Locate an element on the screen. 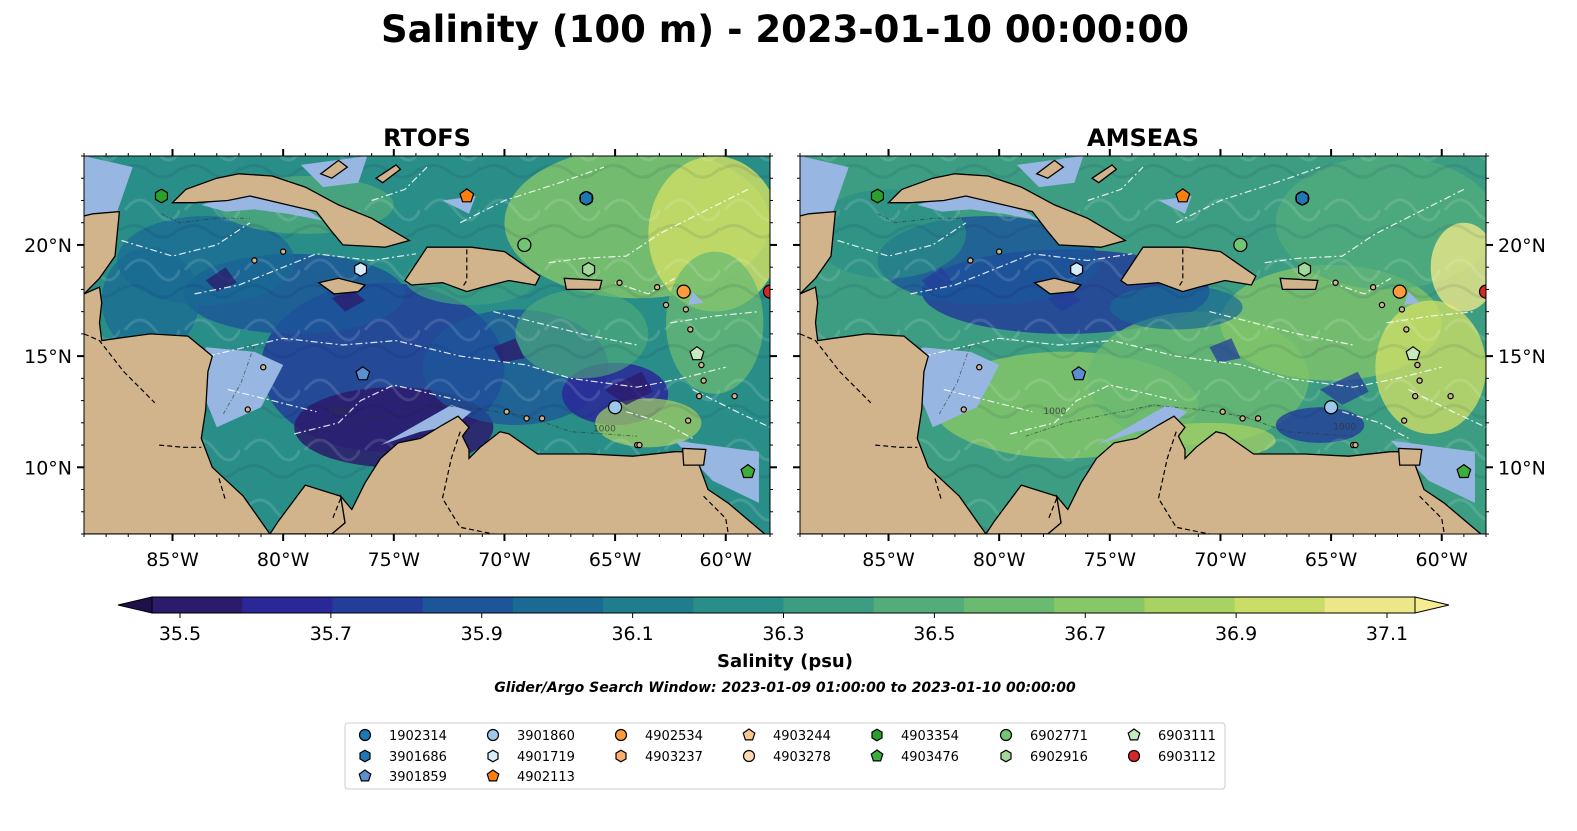  colorbar-extend-low is located at coordinates (135, 605).